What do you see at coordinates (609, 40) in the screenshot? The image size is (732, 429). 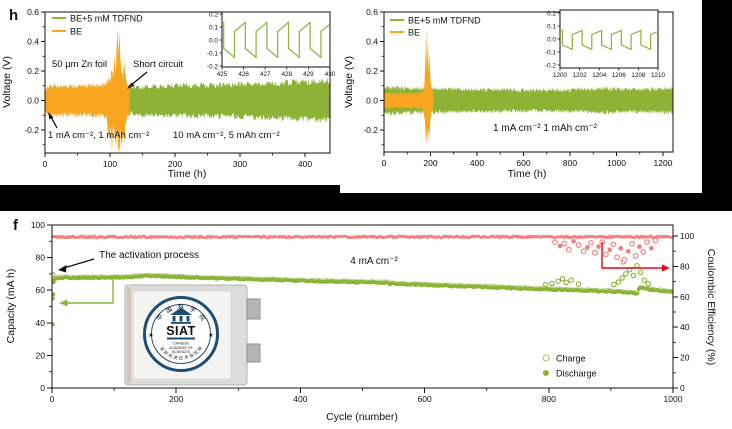 I see `inset-waveform` at bounding box center [609, 40].